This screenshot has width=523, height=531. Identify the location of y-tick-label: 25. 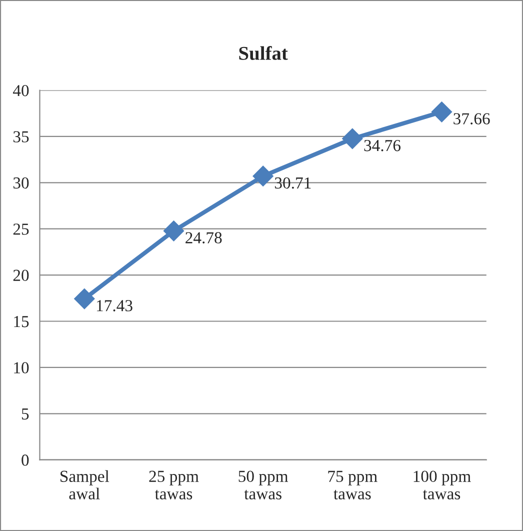
(21, 229).